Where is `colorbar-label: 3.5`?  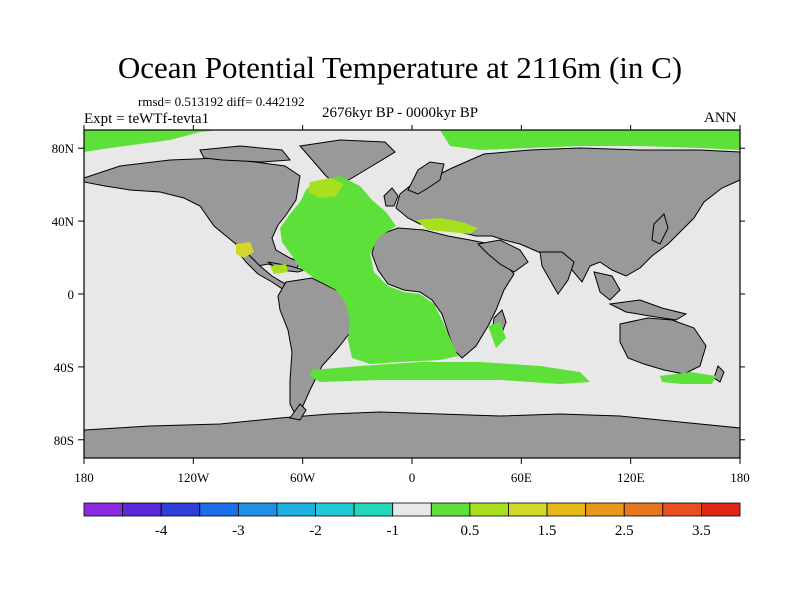 colorbar-label: 3.5 is located at coordinates (701, 531).